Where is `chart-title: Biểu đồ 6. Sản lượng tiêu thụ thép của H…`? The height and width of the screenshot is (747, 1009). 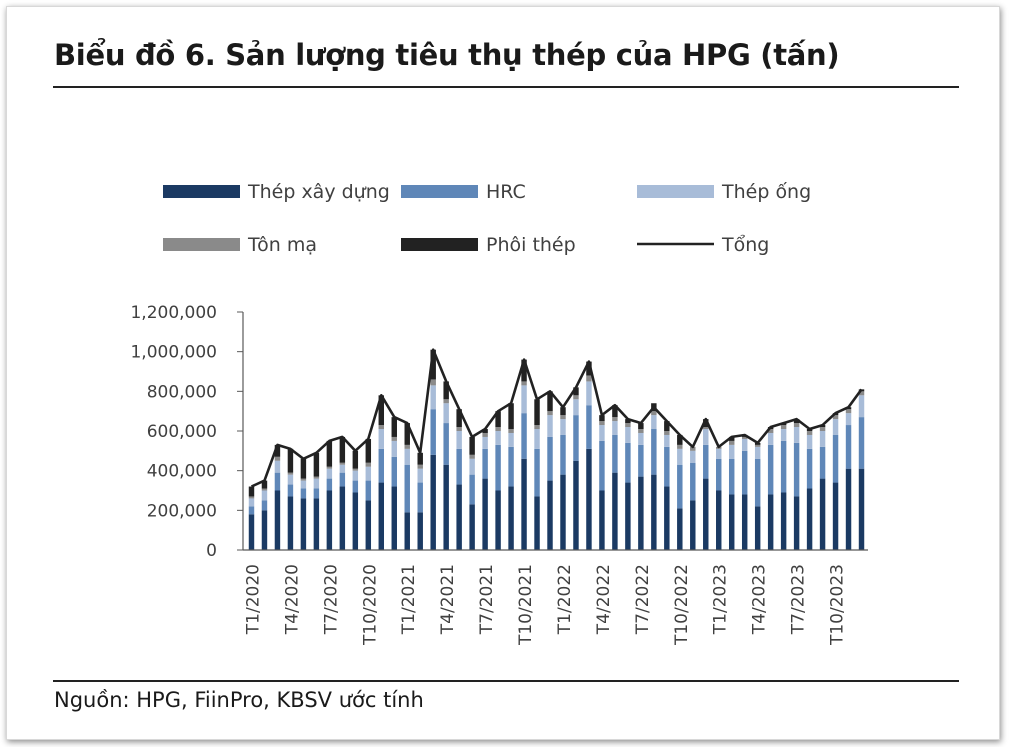 chart-title: Biểu đồ 6. Sản lượng tiêu thụ thép của H… is located at coordinates (447, 55).